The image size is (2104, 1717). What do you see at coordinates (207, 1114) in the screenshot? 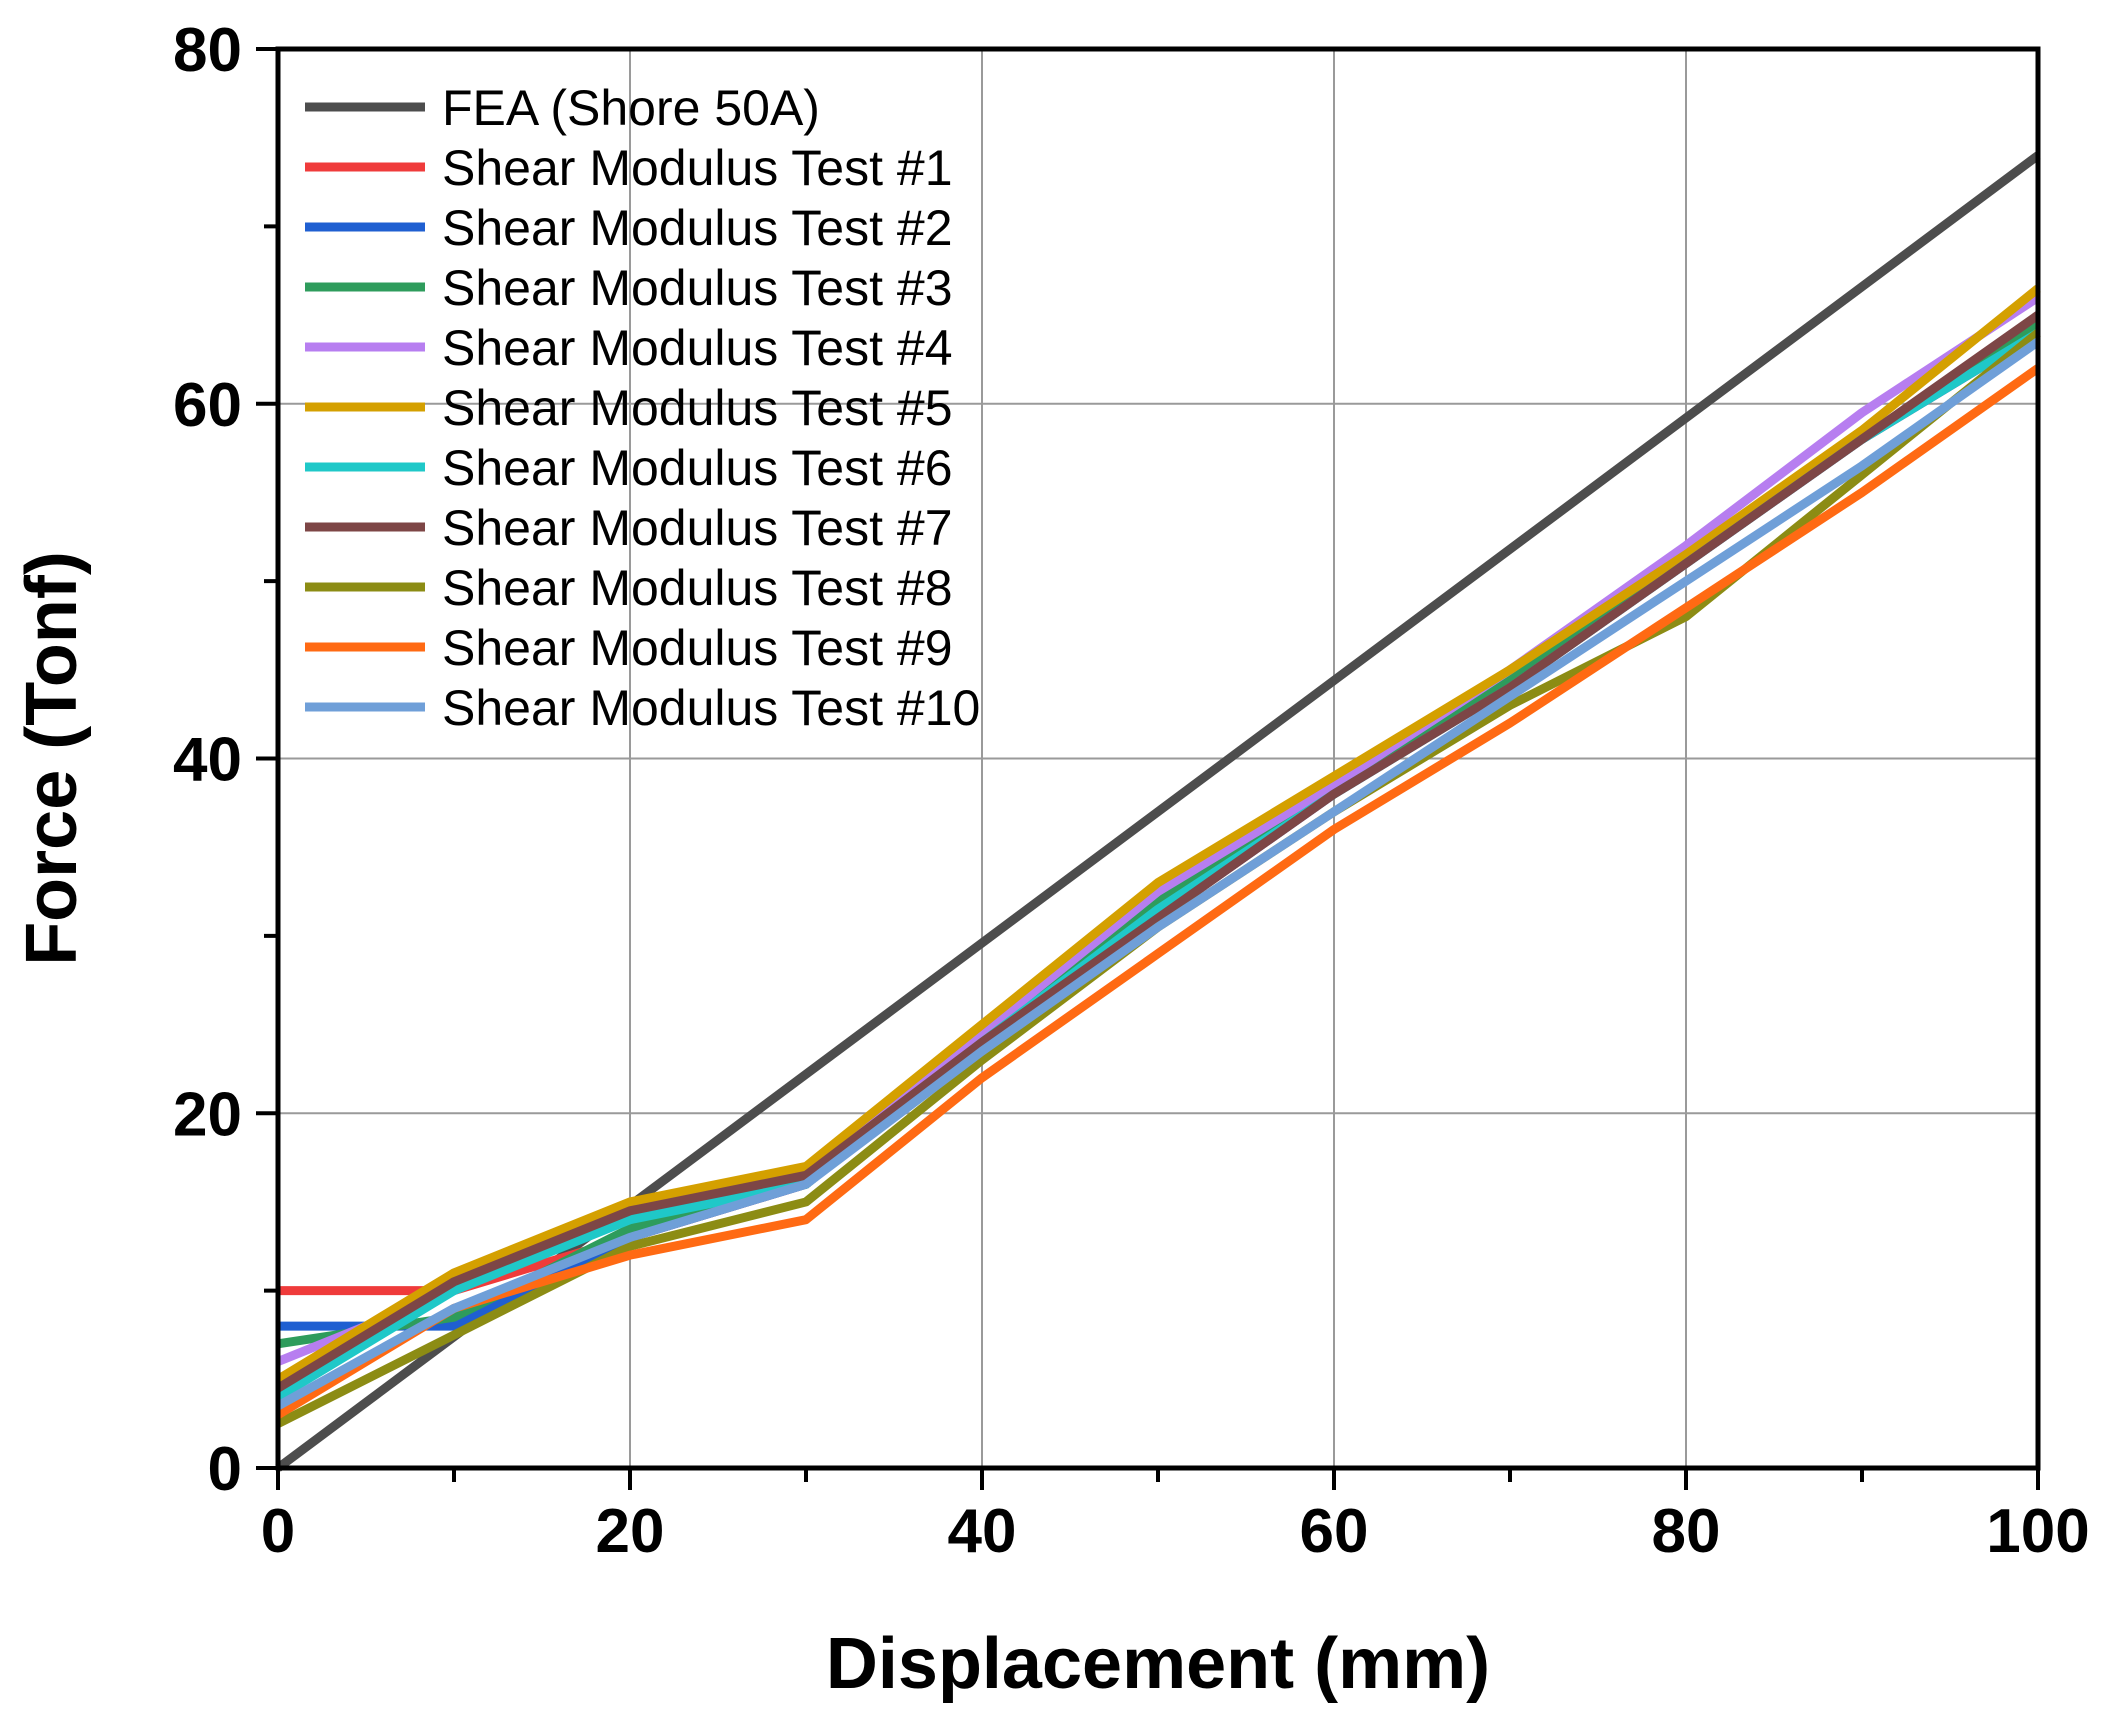
I see `y-tick-label: 20` at bounding box center [207, 1114].